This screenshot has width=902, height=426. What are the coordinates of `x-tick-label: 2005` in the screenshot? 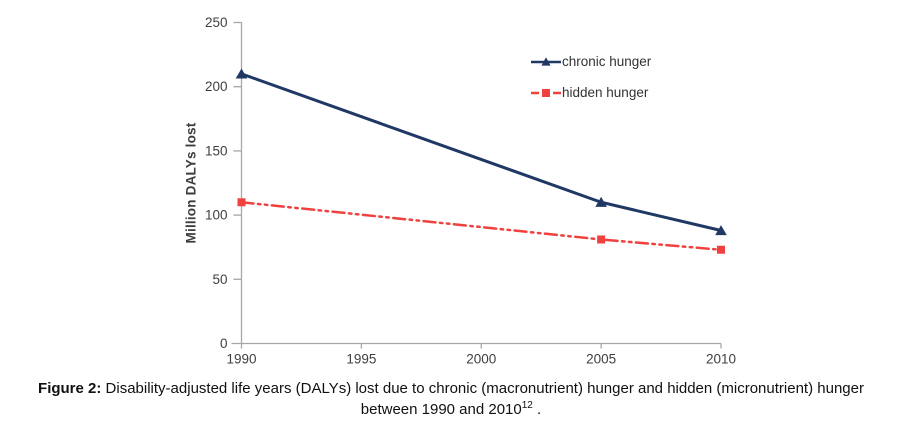 It's located at (601, 359).